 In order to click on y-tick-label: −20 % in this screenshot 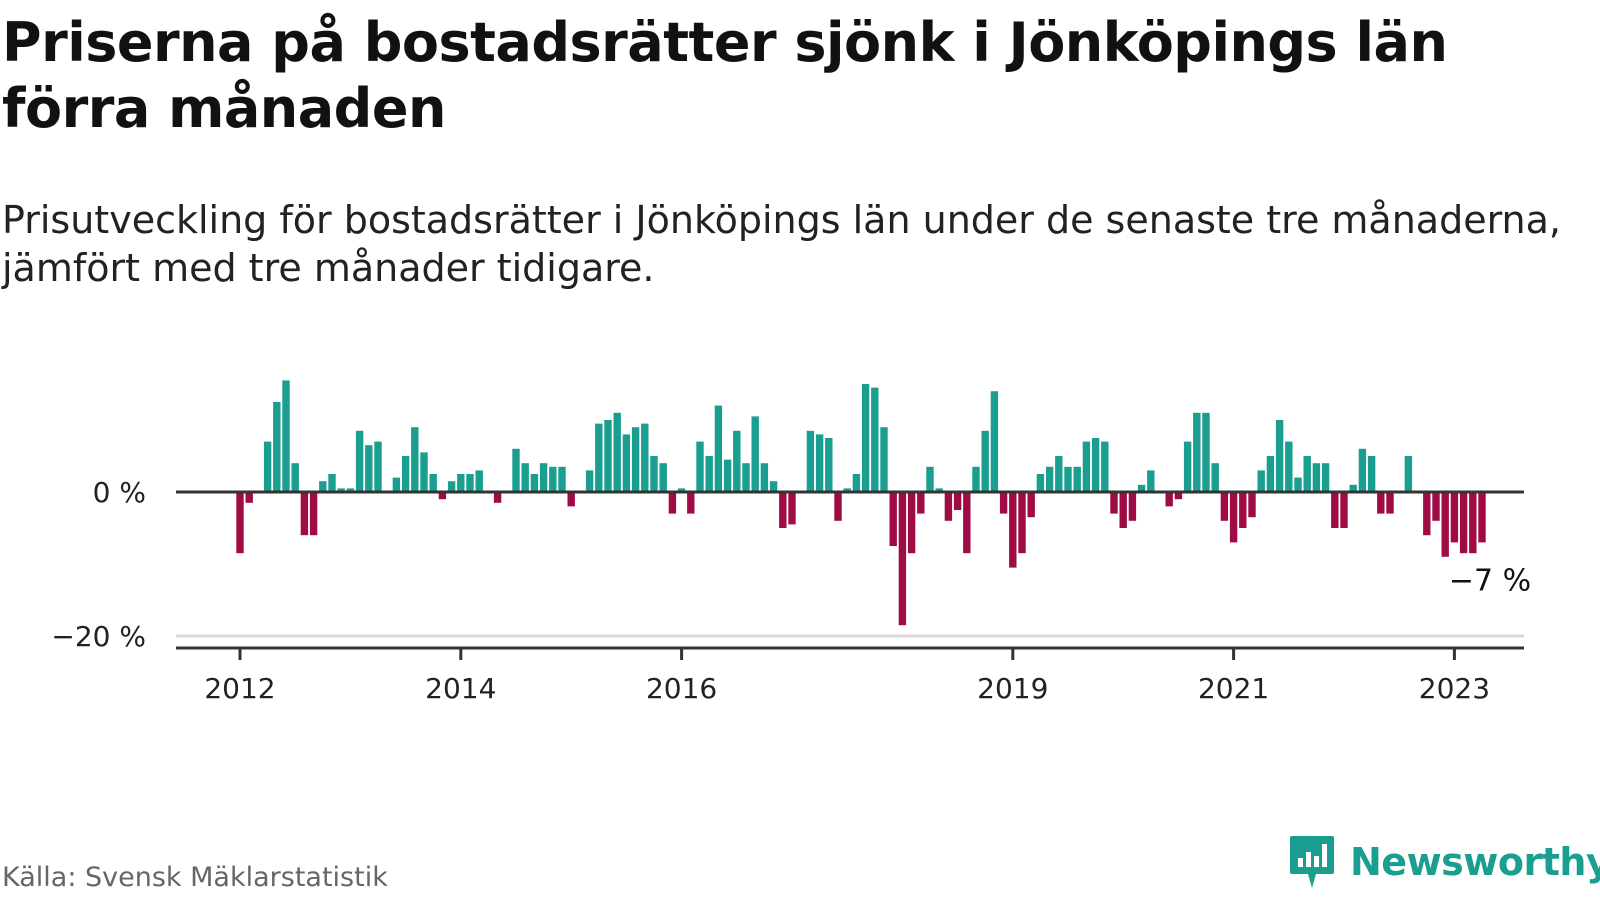, I will do `click(98, 636)`.